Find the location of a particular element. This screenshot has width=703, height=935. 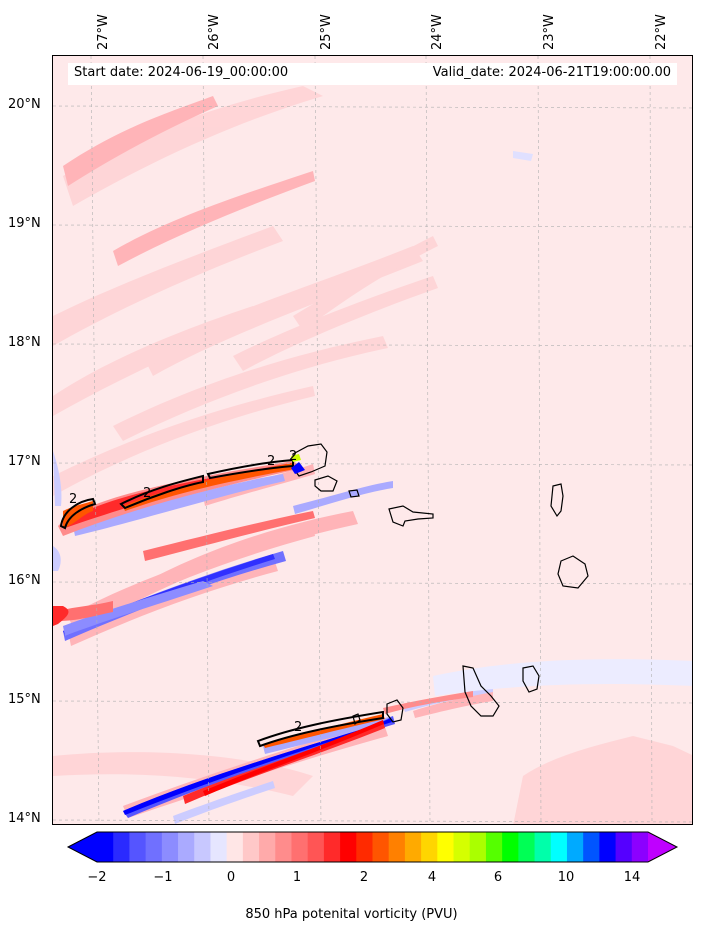

lon-label: 25°W is located at coordinates (326, 32).